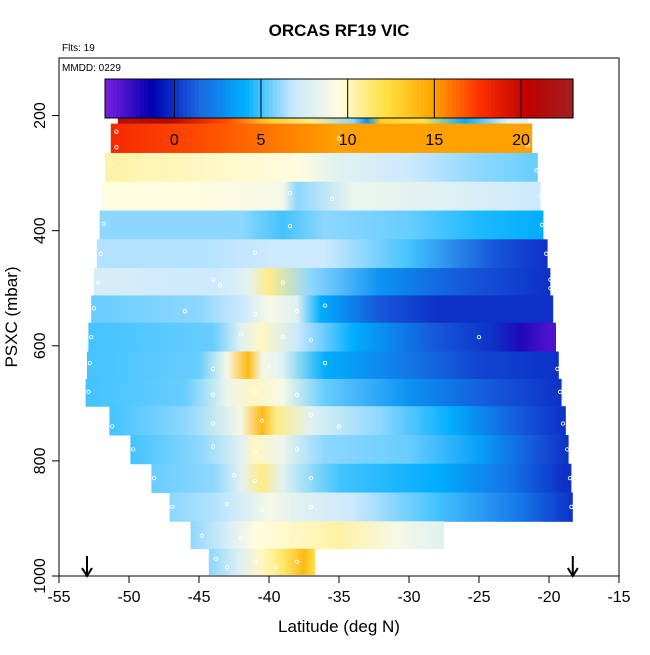  Describe the element at coordinates (339, 626) in the screenshot. I see `x-axis-label: Latitude (deg N)` at that location.